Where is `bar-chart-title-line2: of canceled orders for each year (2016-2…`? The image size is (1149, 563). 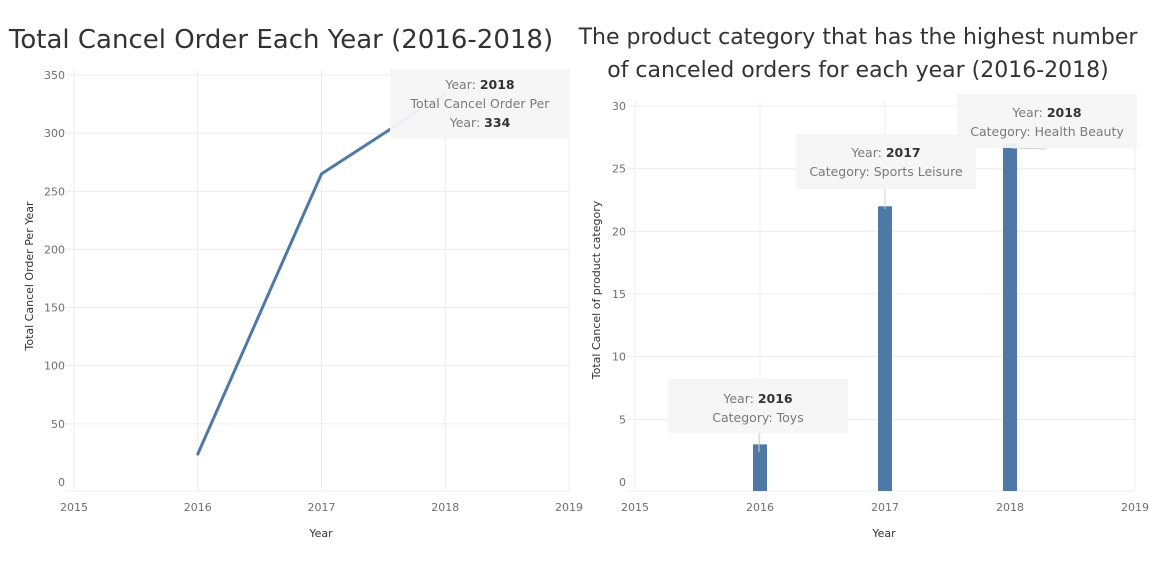 bar-chart-title-line2: of canceled orders for each year (2016-2… is located at coordinates (858, 70).